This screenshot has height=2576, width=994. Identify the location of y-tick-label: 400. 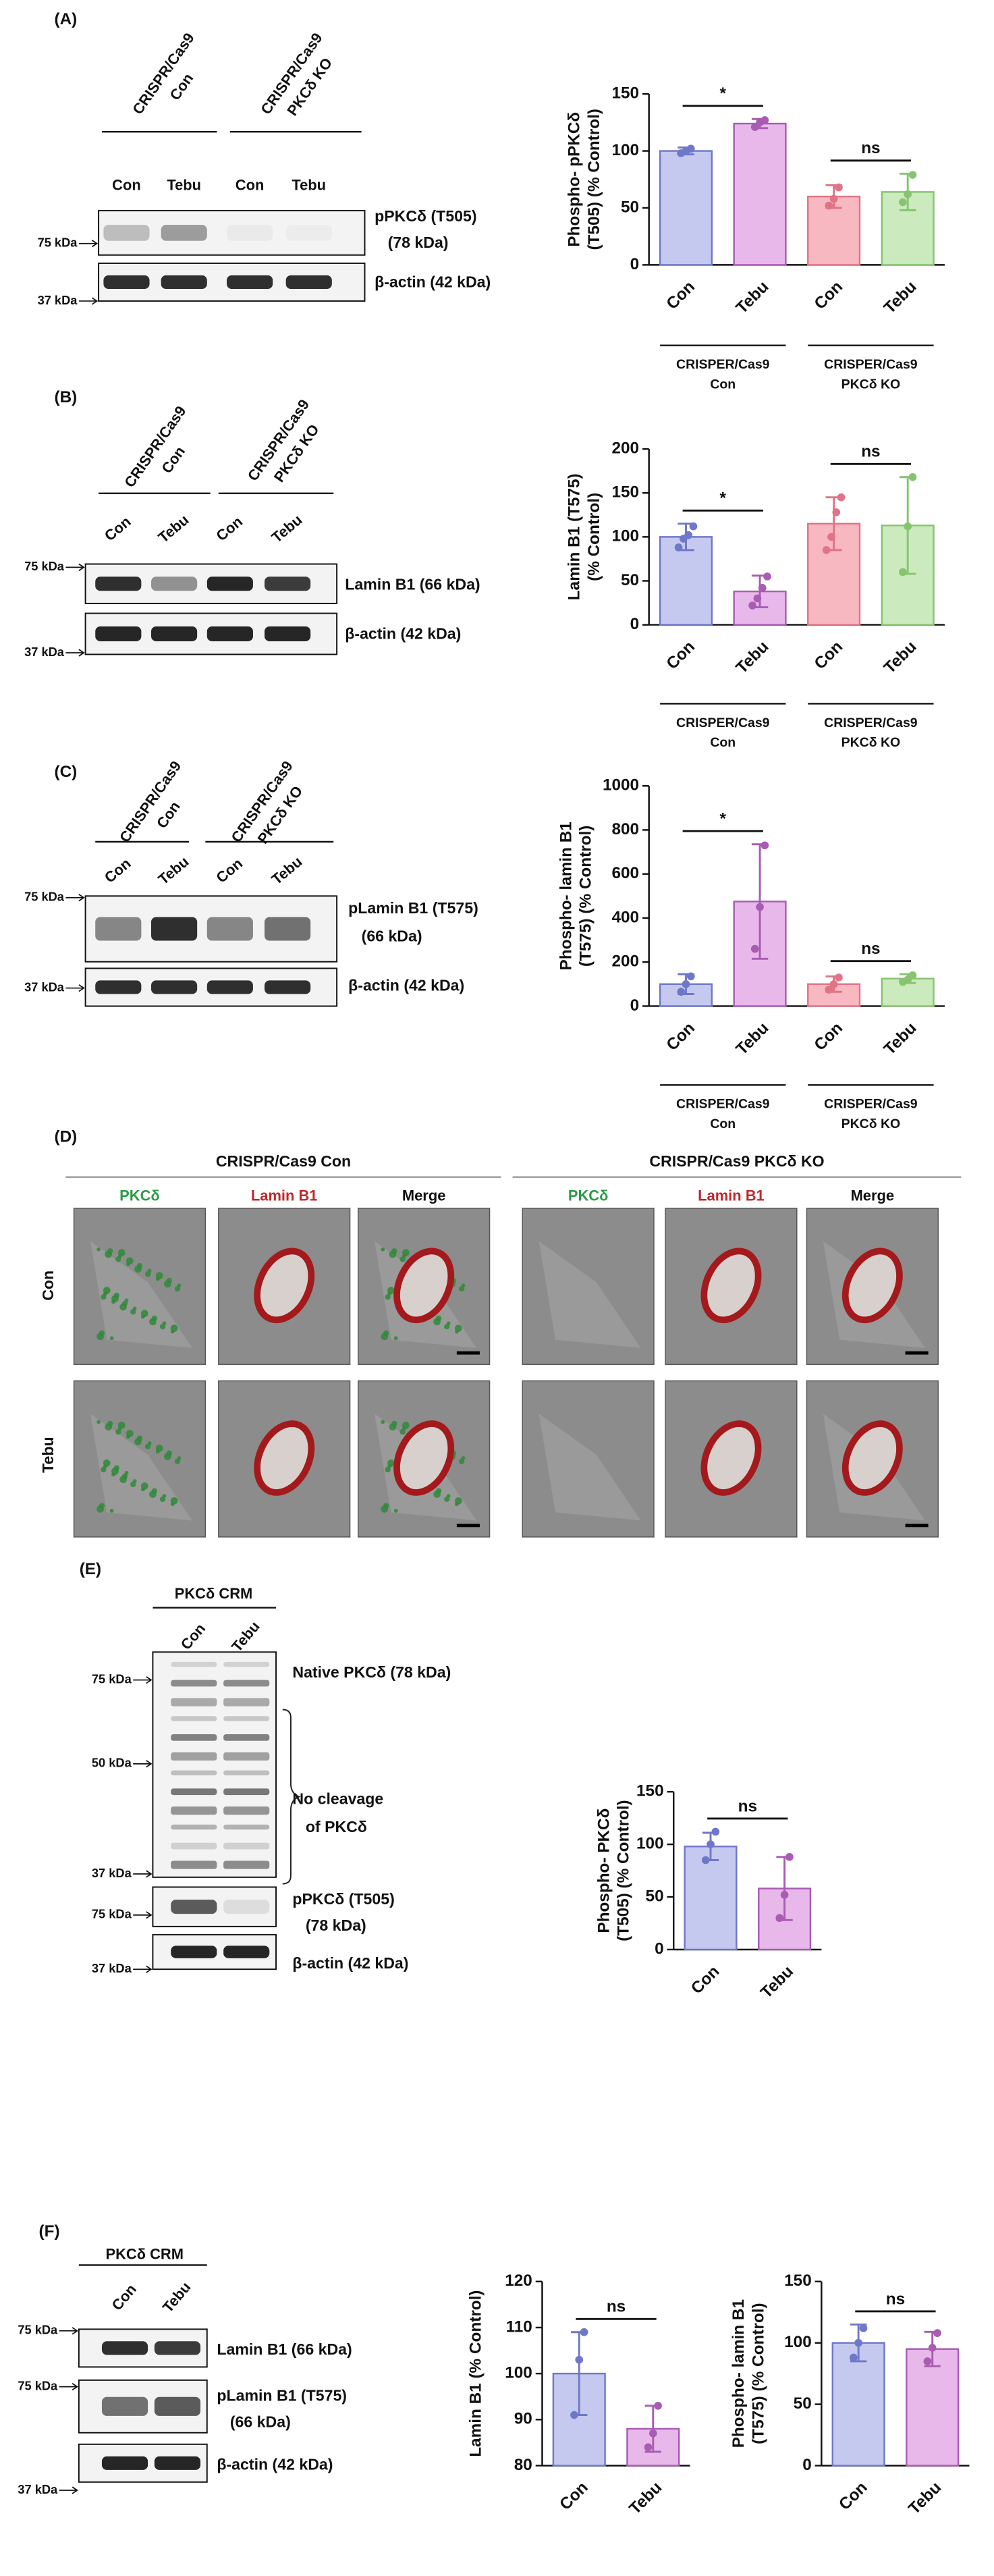
(626, 917).